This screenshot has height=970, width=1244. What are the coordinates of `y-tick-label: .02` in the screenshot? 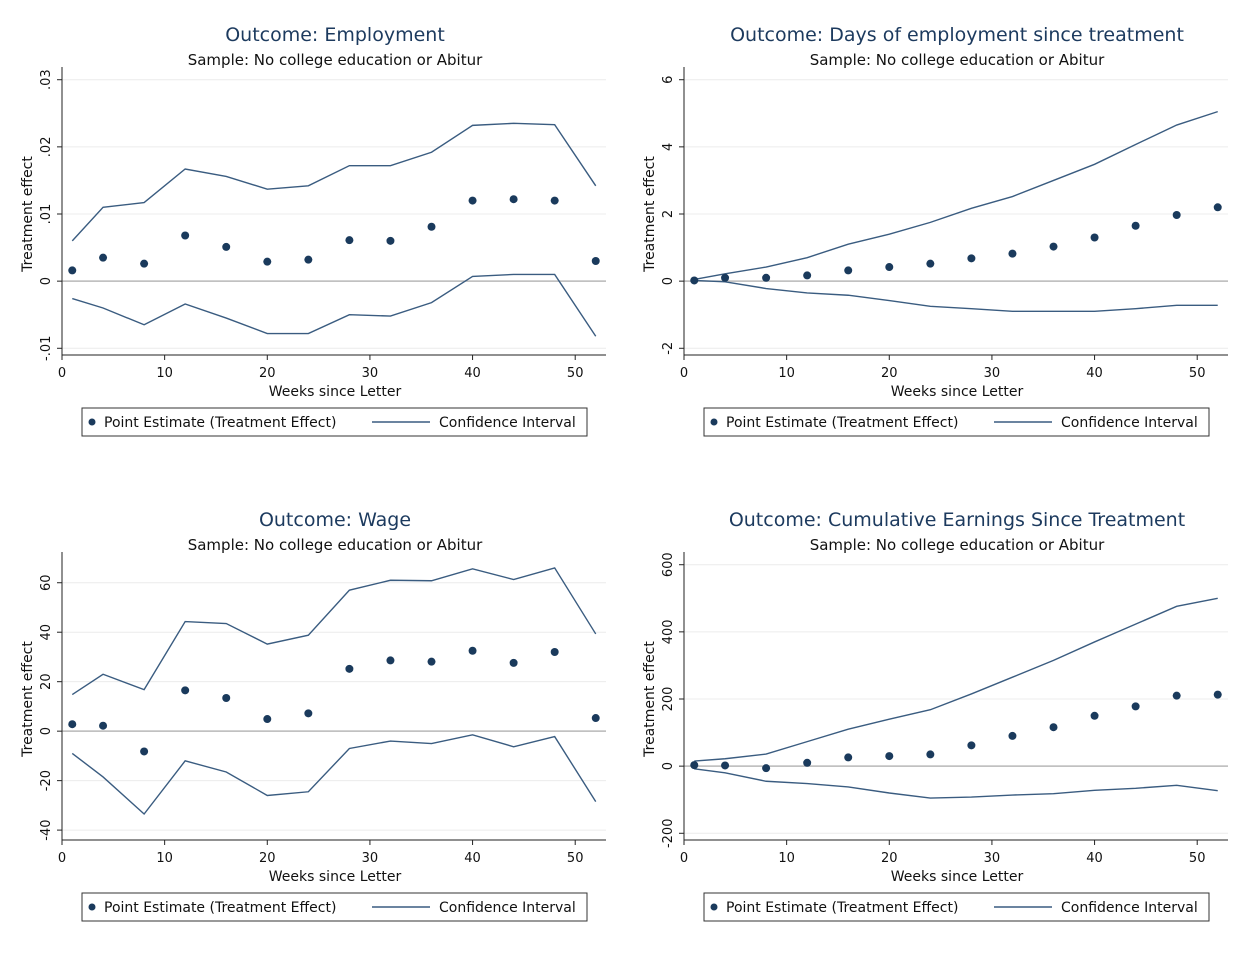 It's located at (46, 147).